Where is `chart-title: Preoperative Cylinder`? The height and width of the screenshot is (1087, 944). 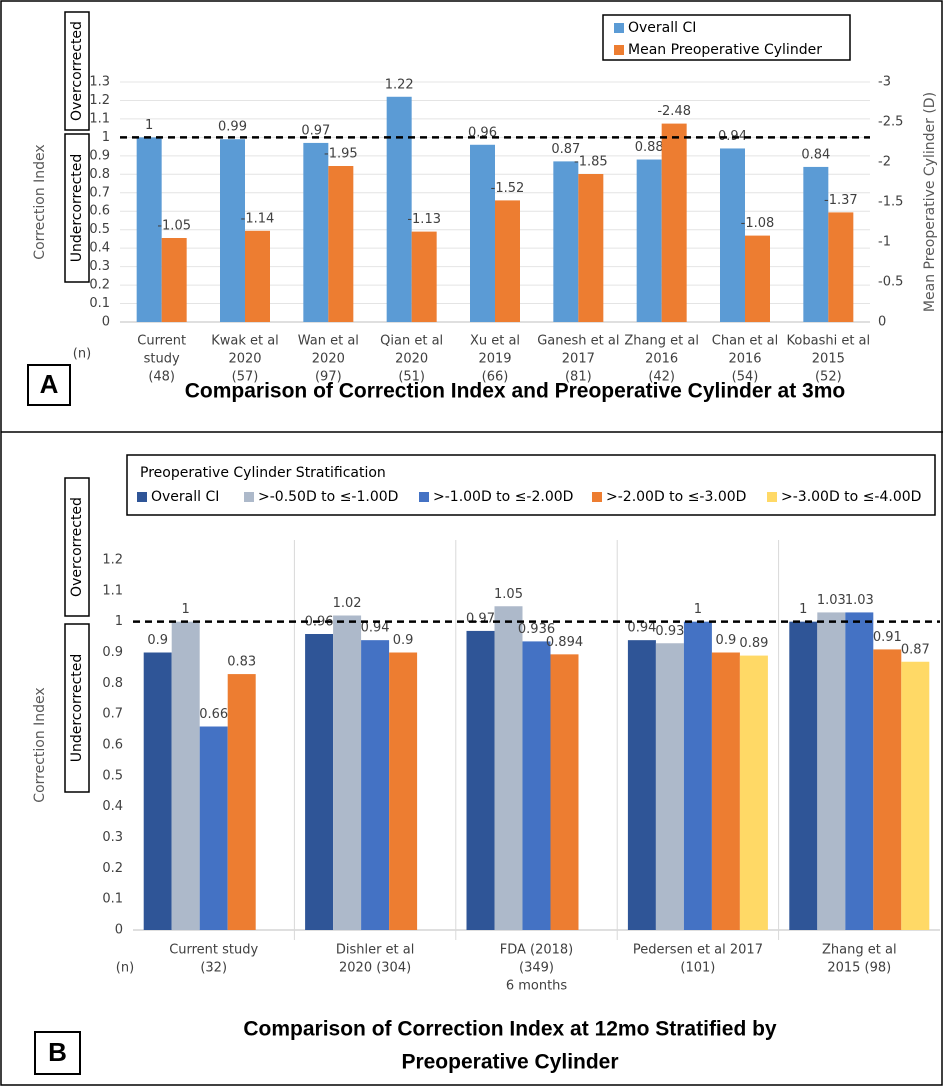 chart-title: Preoperative Cylinder is located at coordinates (509, 1062).